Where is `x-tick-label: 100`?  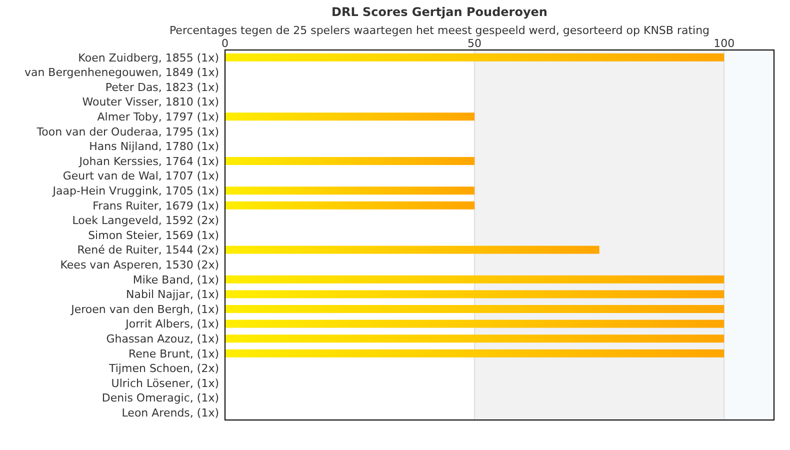
x-tick-label: 100 is located at coordinates (724, 43).